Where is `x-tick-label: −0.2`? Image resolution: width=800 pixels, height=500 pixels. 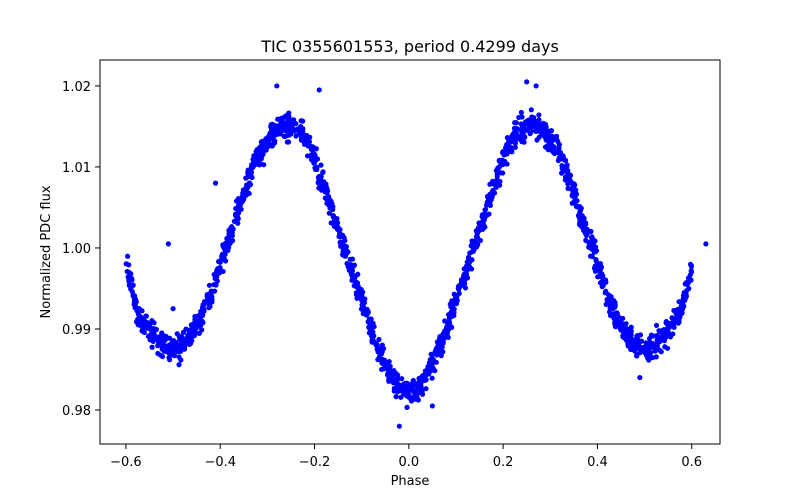 x-tick-label: −0.2 is located at coordinates (315, 462).